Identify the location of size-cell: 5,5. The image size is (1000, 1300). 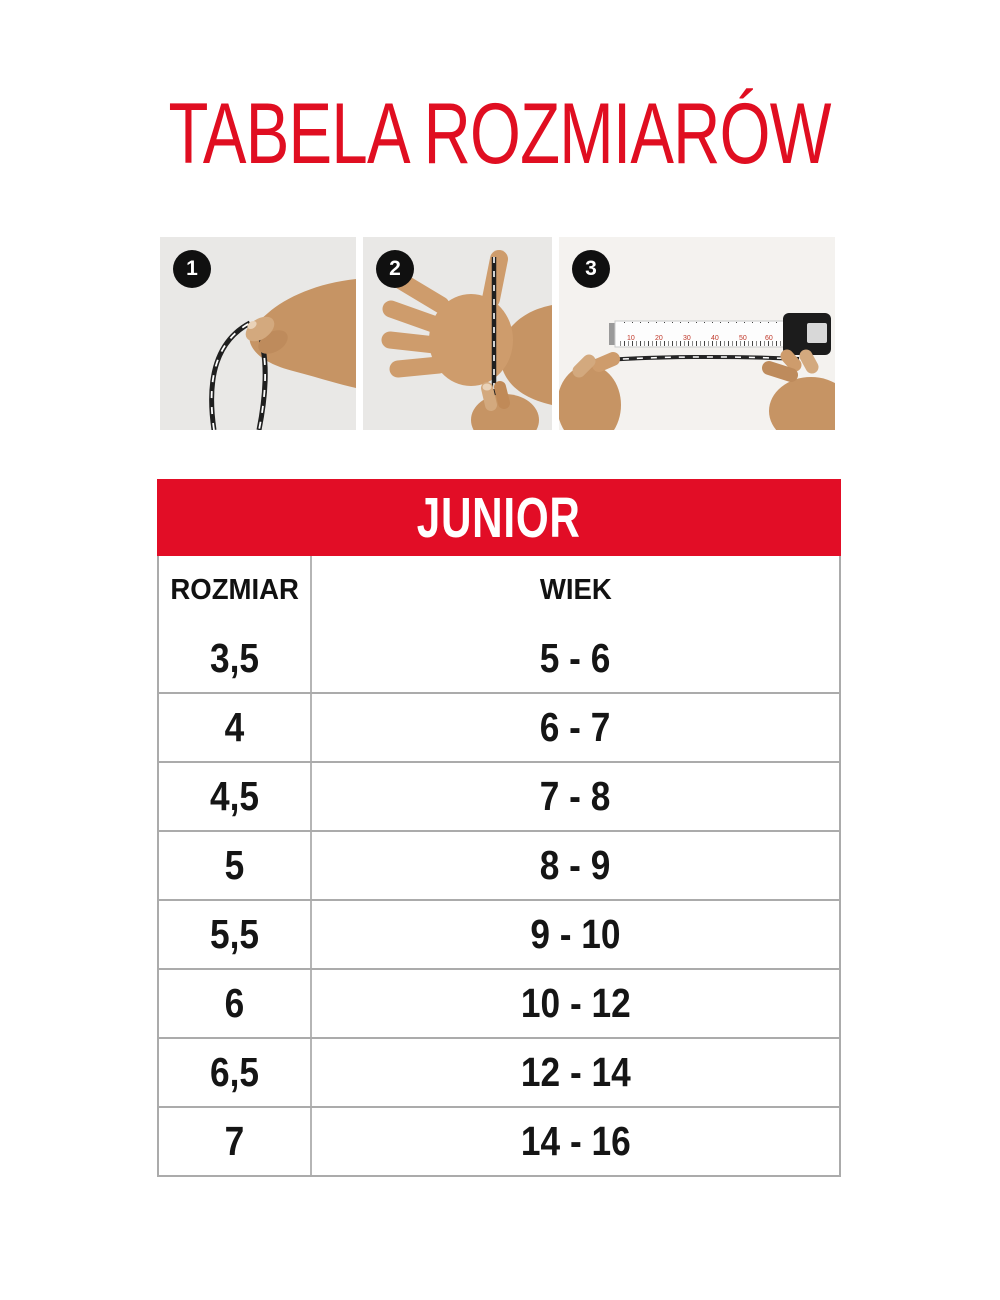
(235, 934).